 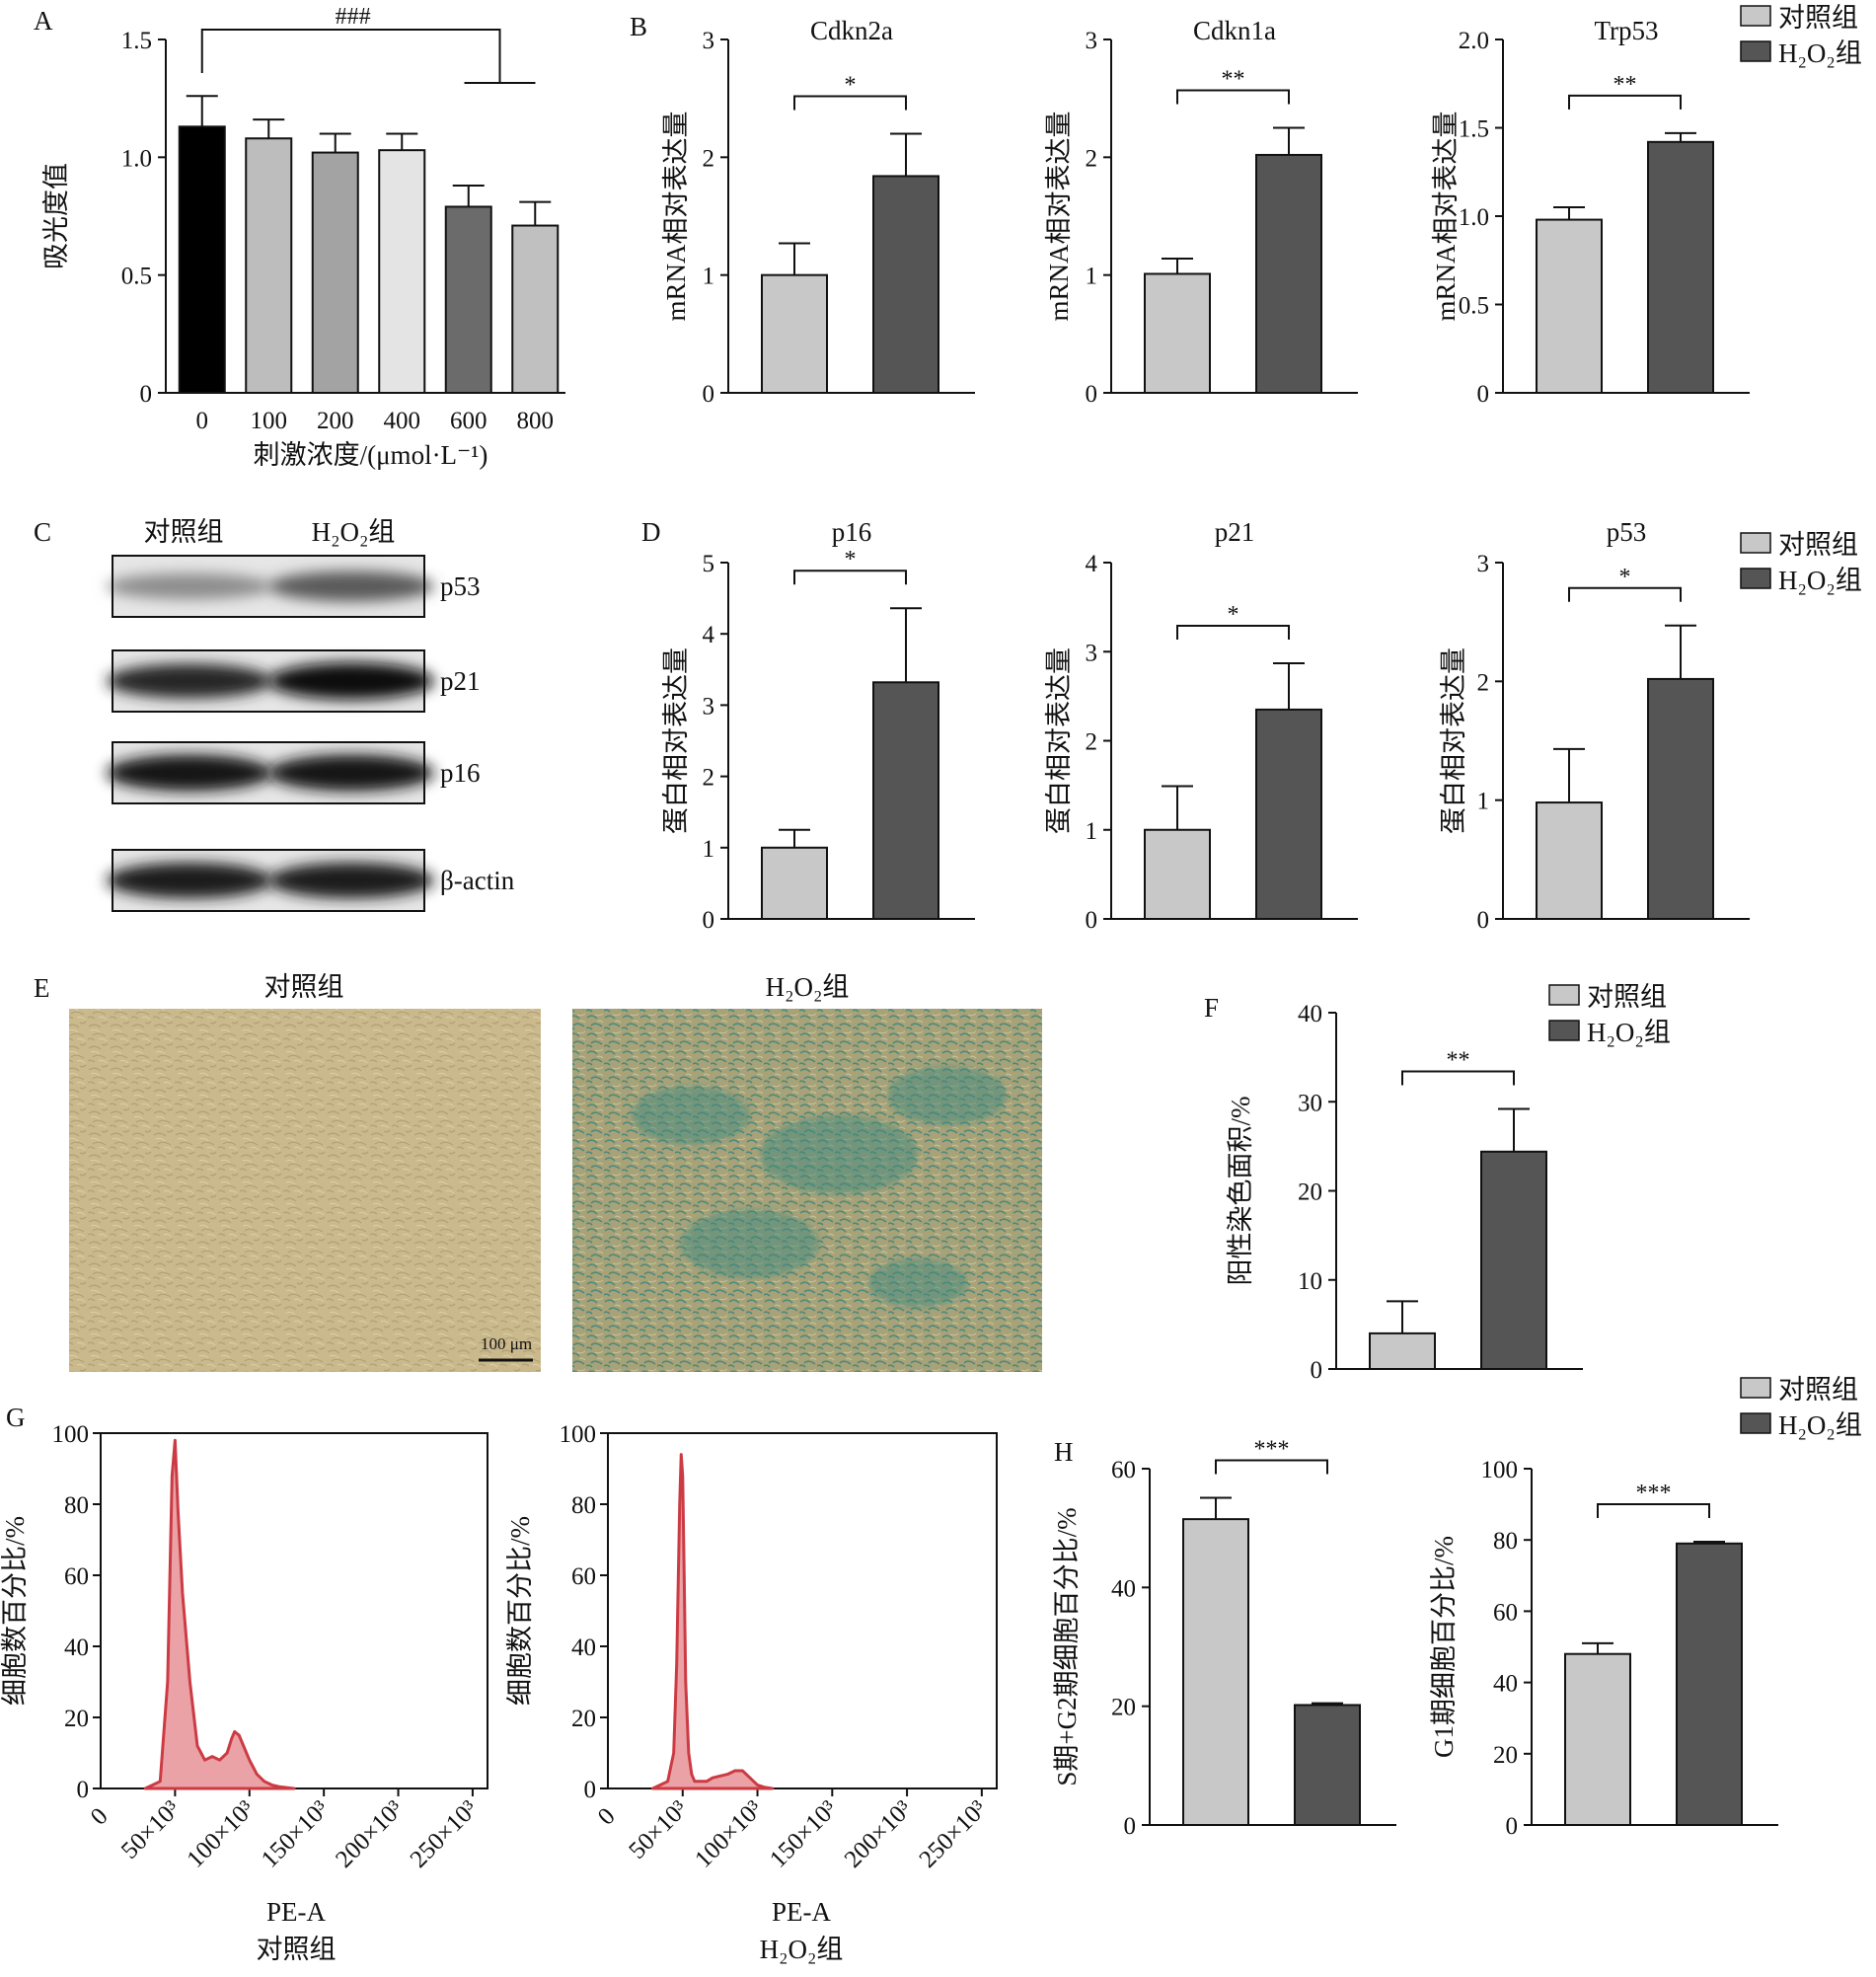 What do you see at coordinates (1820, 581) in the screenshot?
I see `legend-label-h2o2: H₂O₂组` at bounding box center [1820, 581].